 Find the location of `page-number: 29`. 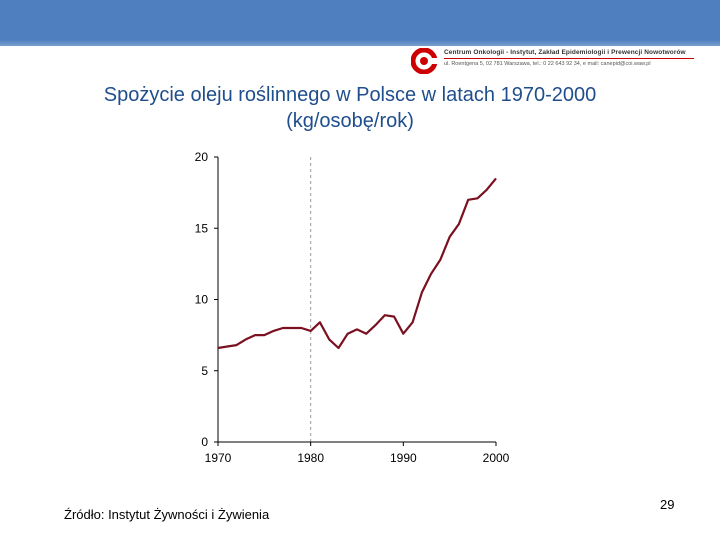

page-number: 29 is located at coordinates (667, 504).